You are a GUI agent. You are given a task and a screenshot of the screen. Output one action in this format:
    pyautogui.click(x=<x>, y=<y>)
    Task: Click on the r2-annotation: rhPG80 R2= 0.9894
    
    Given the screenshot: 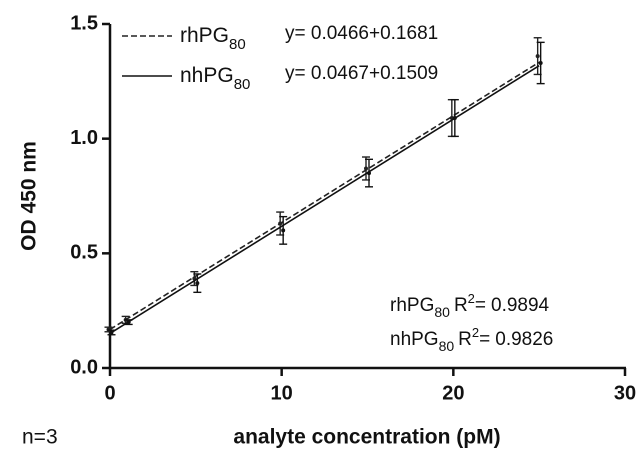 What is the action you would take?
    pyautogui.click(x=470, y=305)
    